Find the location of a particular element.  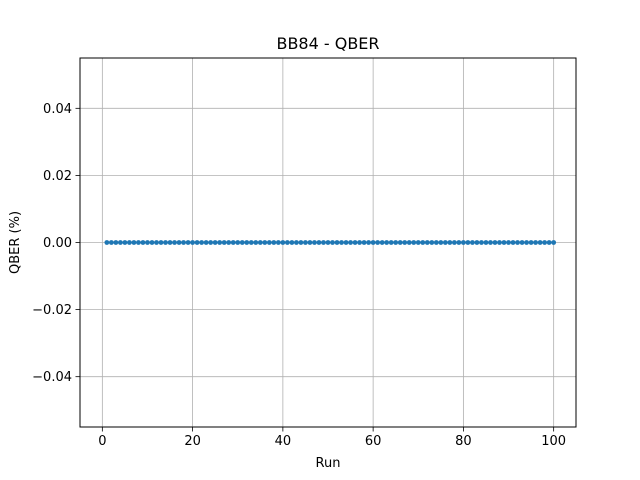

series-qber is located at coordinates (330, 242).